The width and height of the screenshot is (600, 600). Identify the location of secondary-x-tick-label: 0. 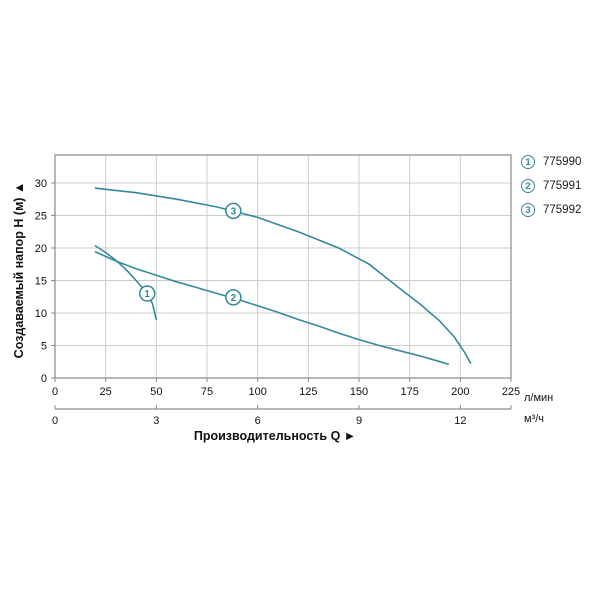
(55, 421).